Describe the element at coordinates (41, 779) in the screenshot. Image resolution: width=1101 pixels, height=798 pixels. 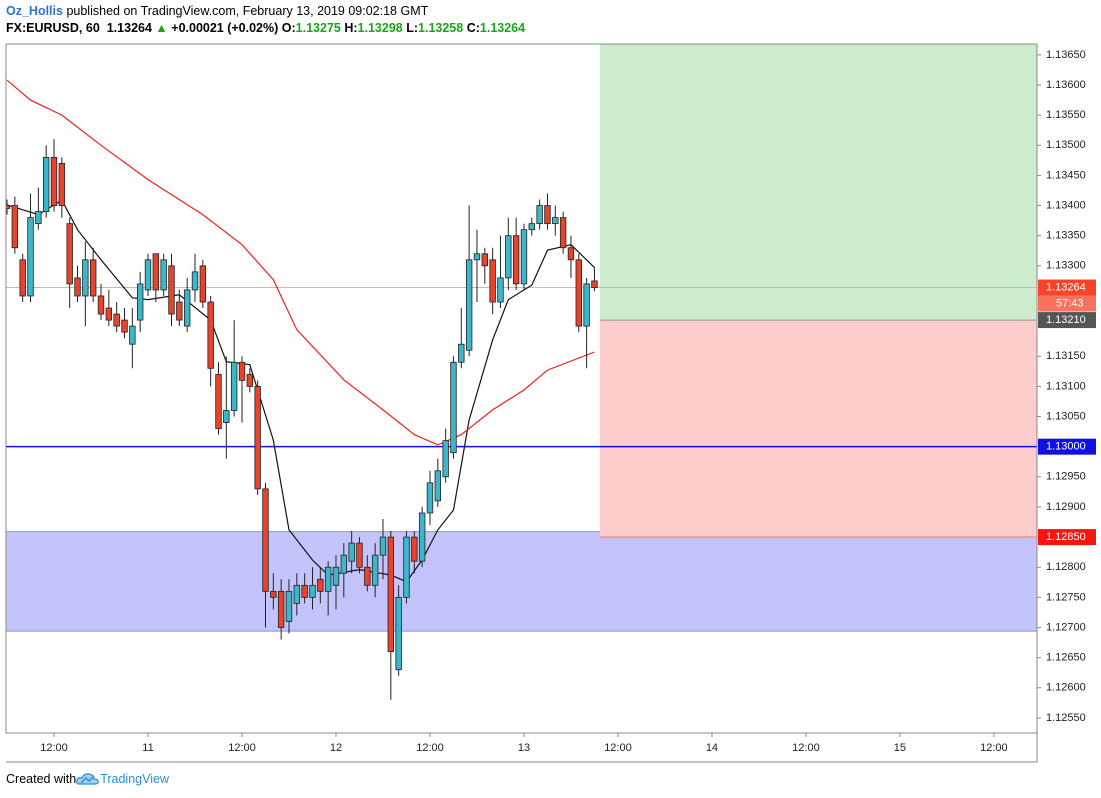
I see `created: Created with` at that location.